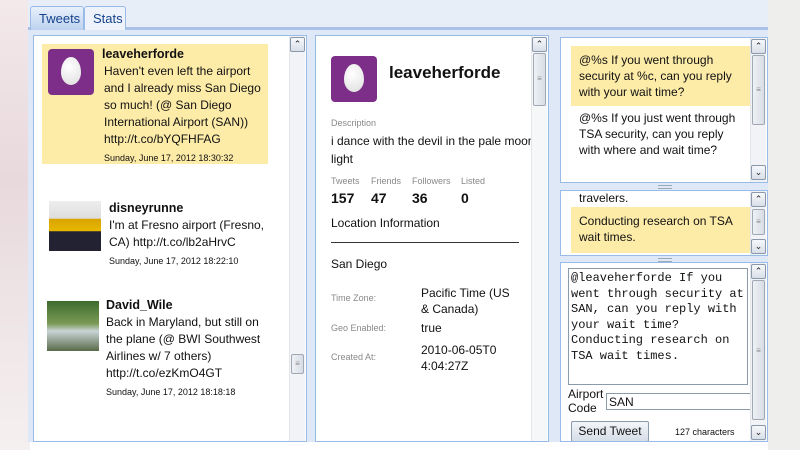 This screenshot has height=450, width=800. What do you see at coordinates (174, 261) in the screenshot?
I see `tweet-timestamp: Sunday, June 17, 2012 18:22:10` at bounding box center [174, 261].